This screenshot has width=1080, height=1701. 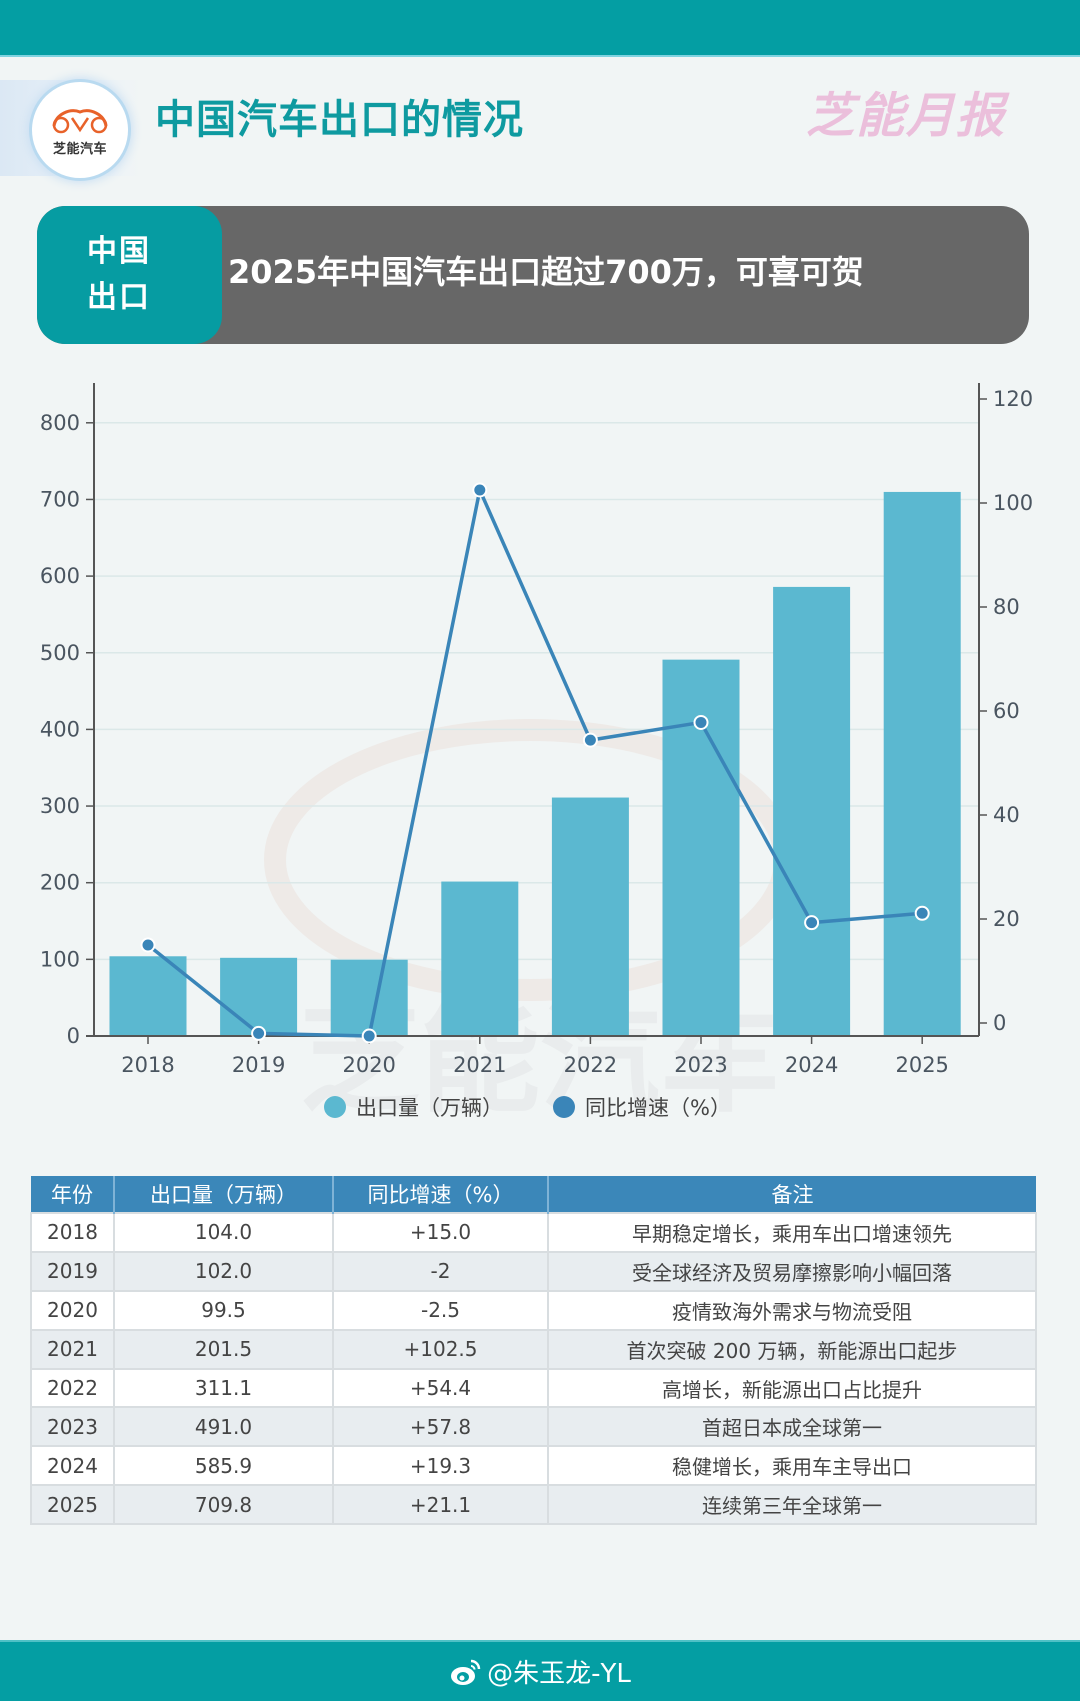 I want to click on banner-tag-line2: 出口, so click(x=119, y=297).